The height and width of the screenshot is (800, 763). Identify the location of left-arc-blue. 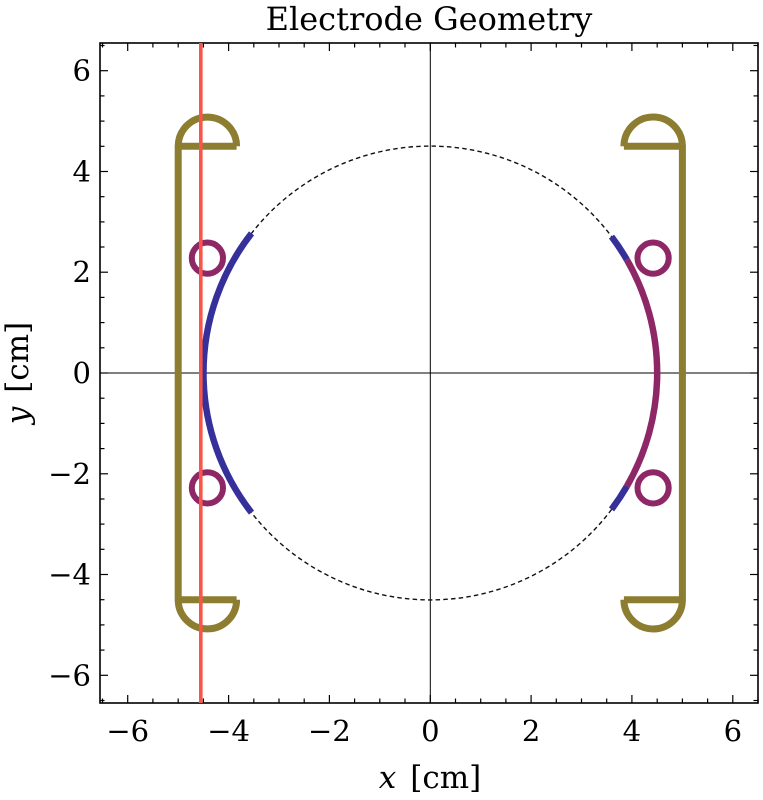
(227, 373).